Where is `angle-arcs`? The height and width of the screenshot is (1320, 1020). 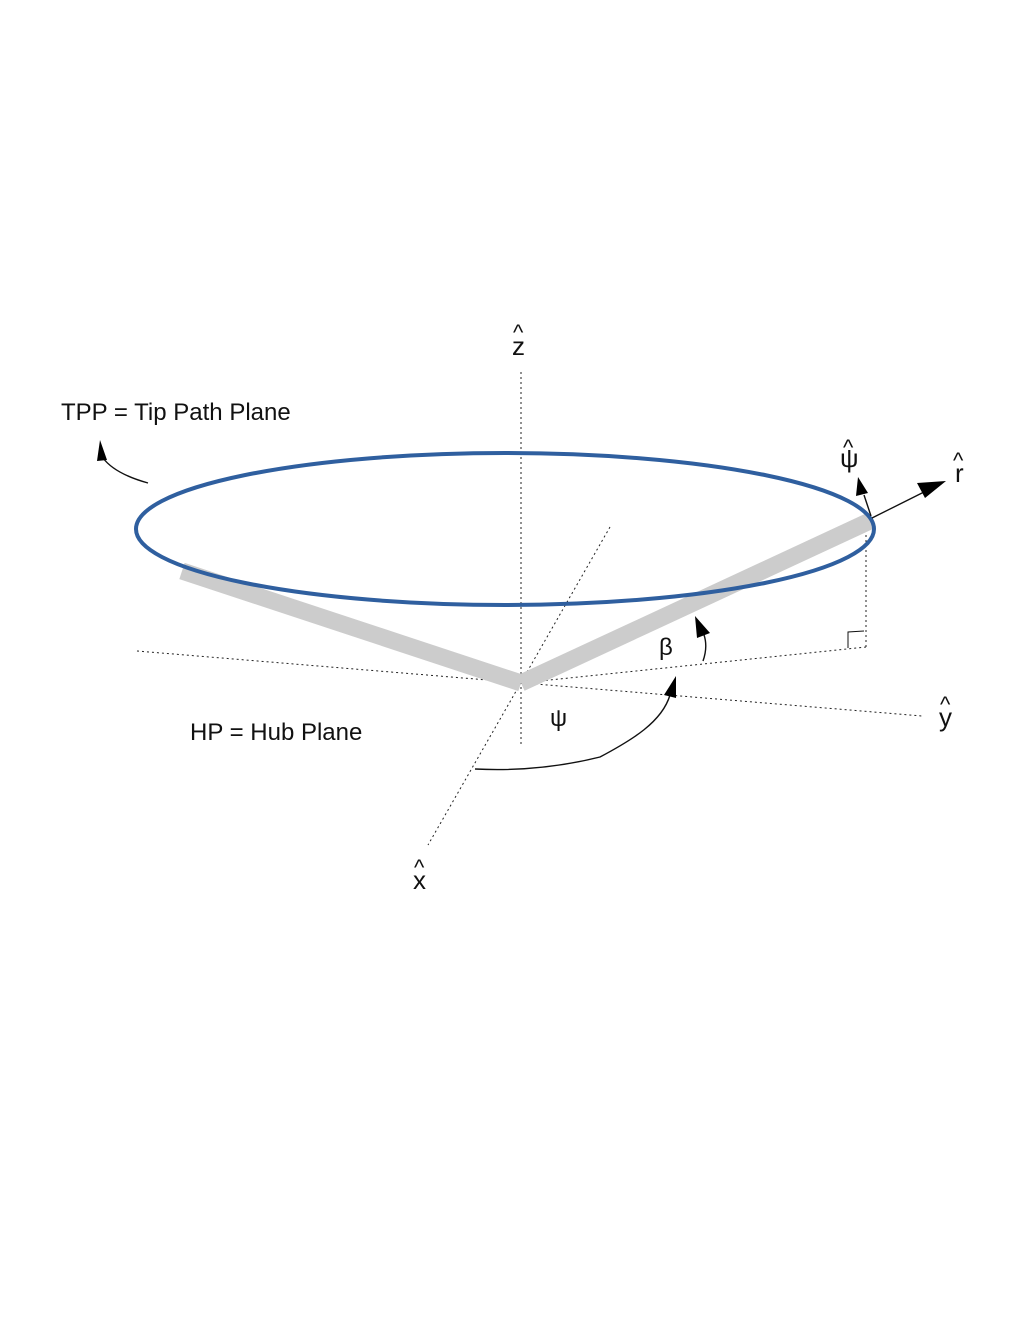 angle-arcs is located at coordinates (592, 693).